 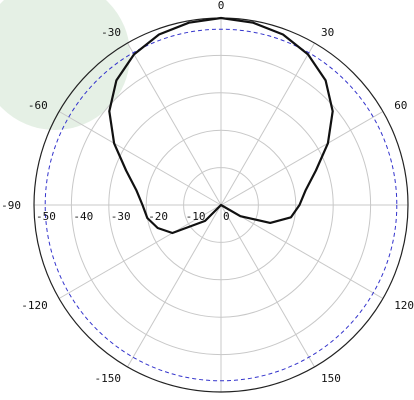 I want to click on angle-tick-label: 60, so click(x=400, y=105).